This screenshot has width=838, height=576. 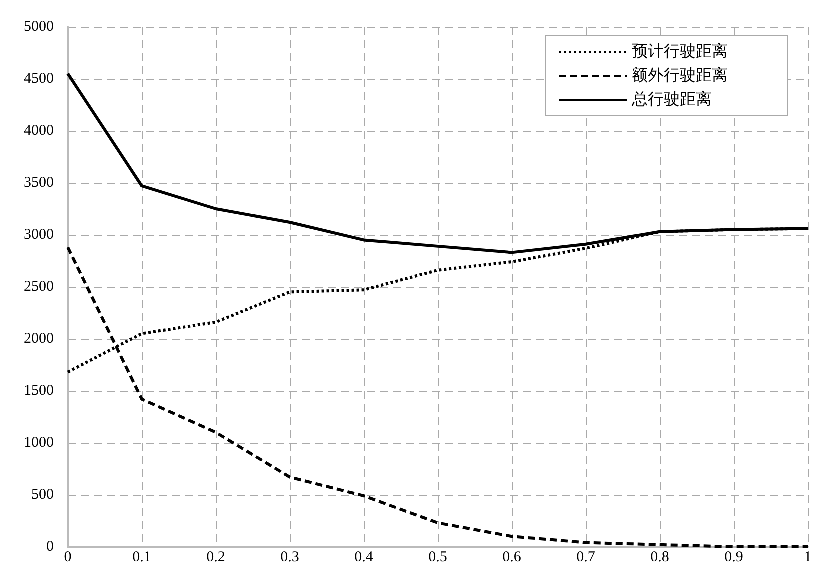 I want to click on y-tick-label: 2500, so click(x=39, y=287).